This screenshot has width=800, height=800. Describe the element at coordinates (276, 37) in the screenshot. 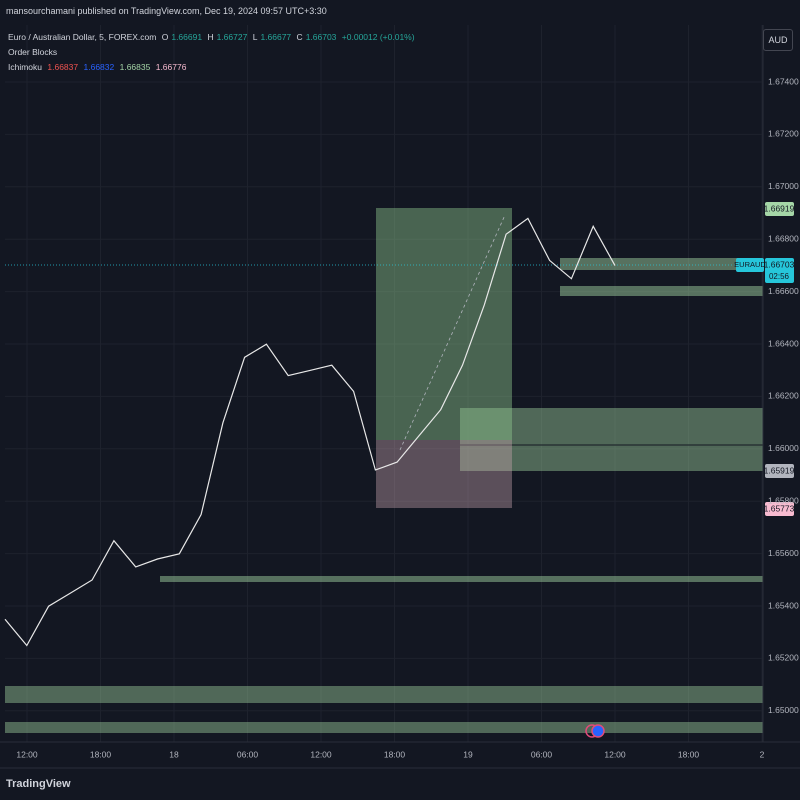

I see `ohlc-value: 1.66677` at that location.